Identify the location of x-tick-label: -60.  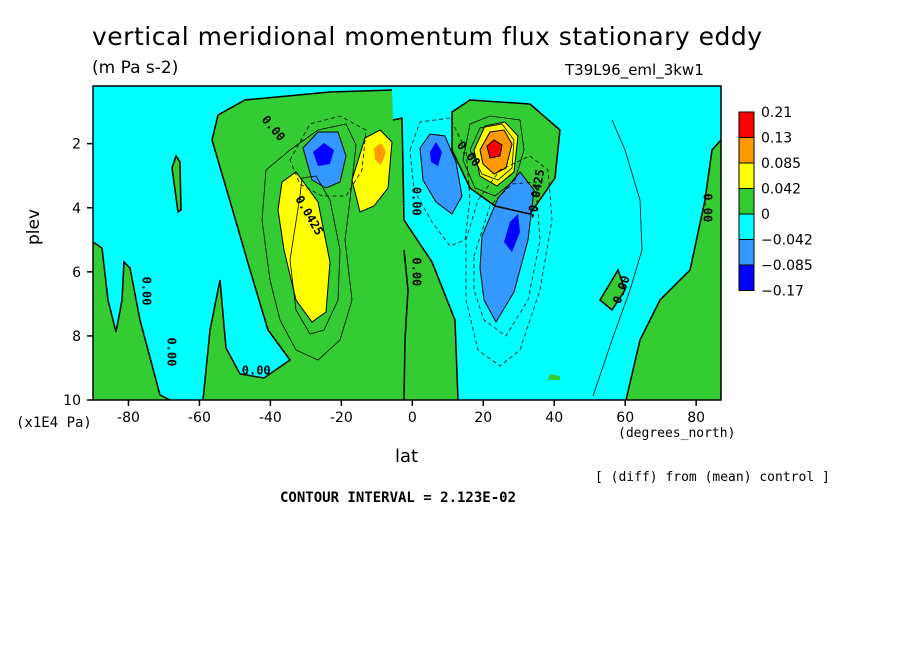
(199, 418).